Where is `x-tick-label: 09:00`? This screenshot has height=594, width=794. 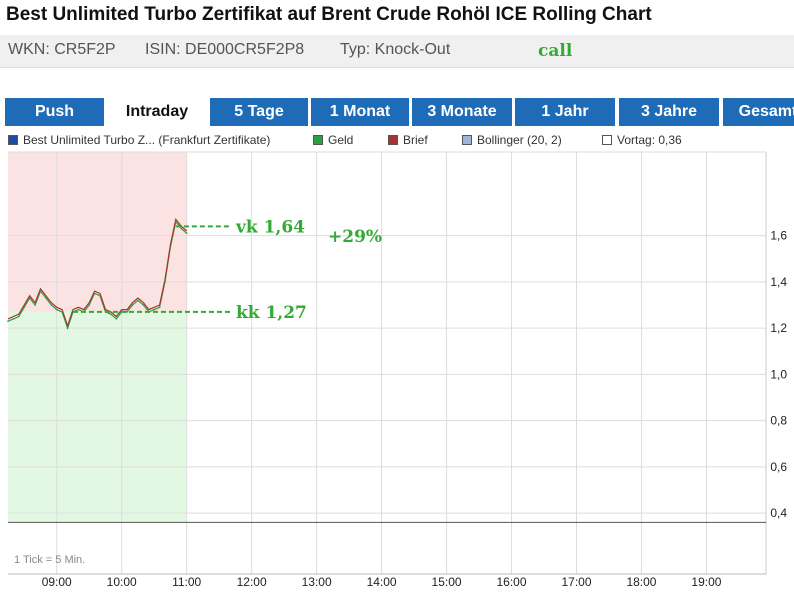 x-tick-label: 09:00 is located at coordinates (57, 582).